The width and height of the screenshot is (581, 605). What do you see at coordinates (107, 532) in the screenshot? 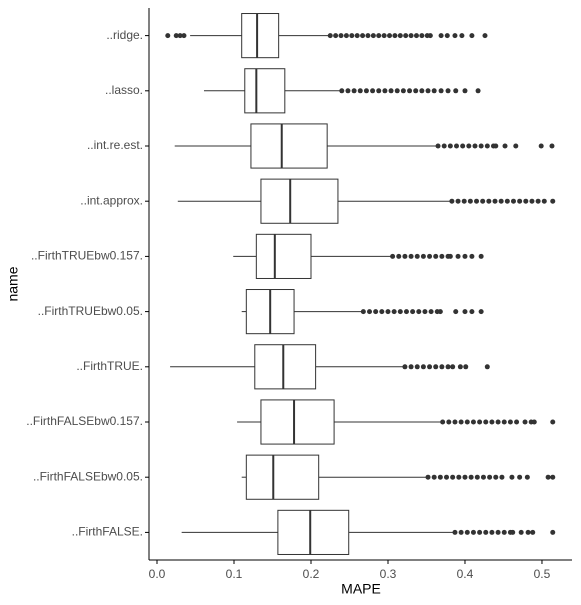
I see `y-tick-label: ..FirthFALSE.` at bounding box center [107, 532].